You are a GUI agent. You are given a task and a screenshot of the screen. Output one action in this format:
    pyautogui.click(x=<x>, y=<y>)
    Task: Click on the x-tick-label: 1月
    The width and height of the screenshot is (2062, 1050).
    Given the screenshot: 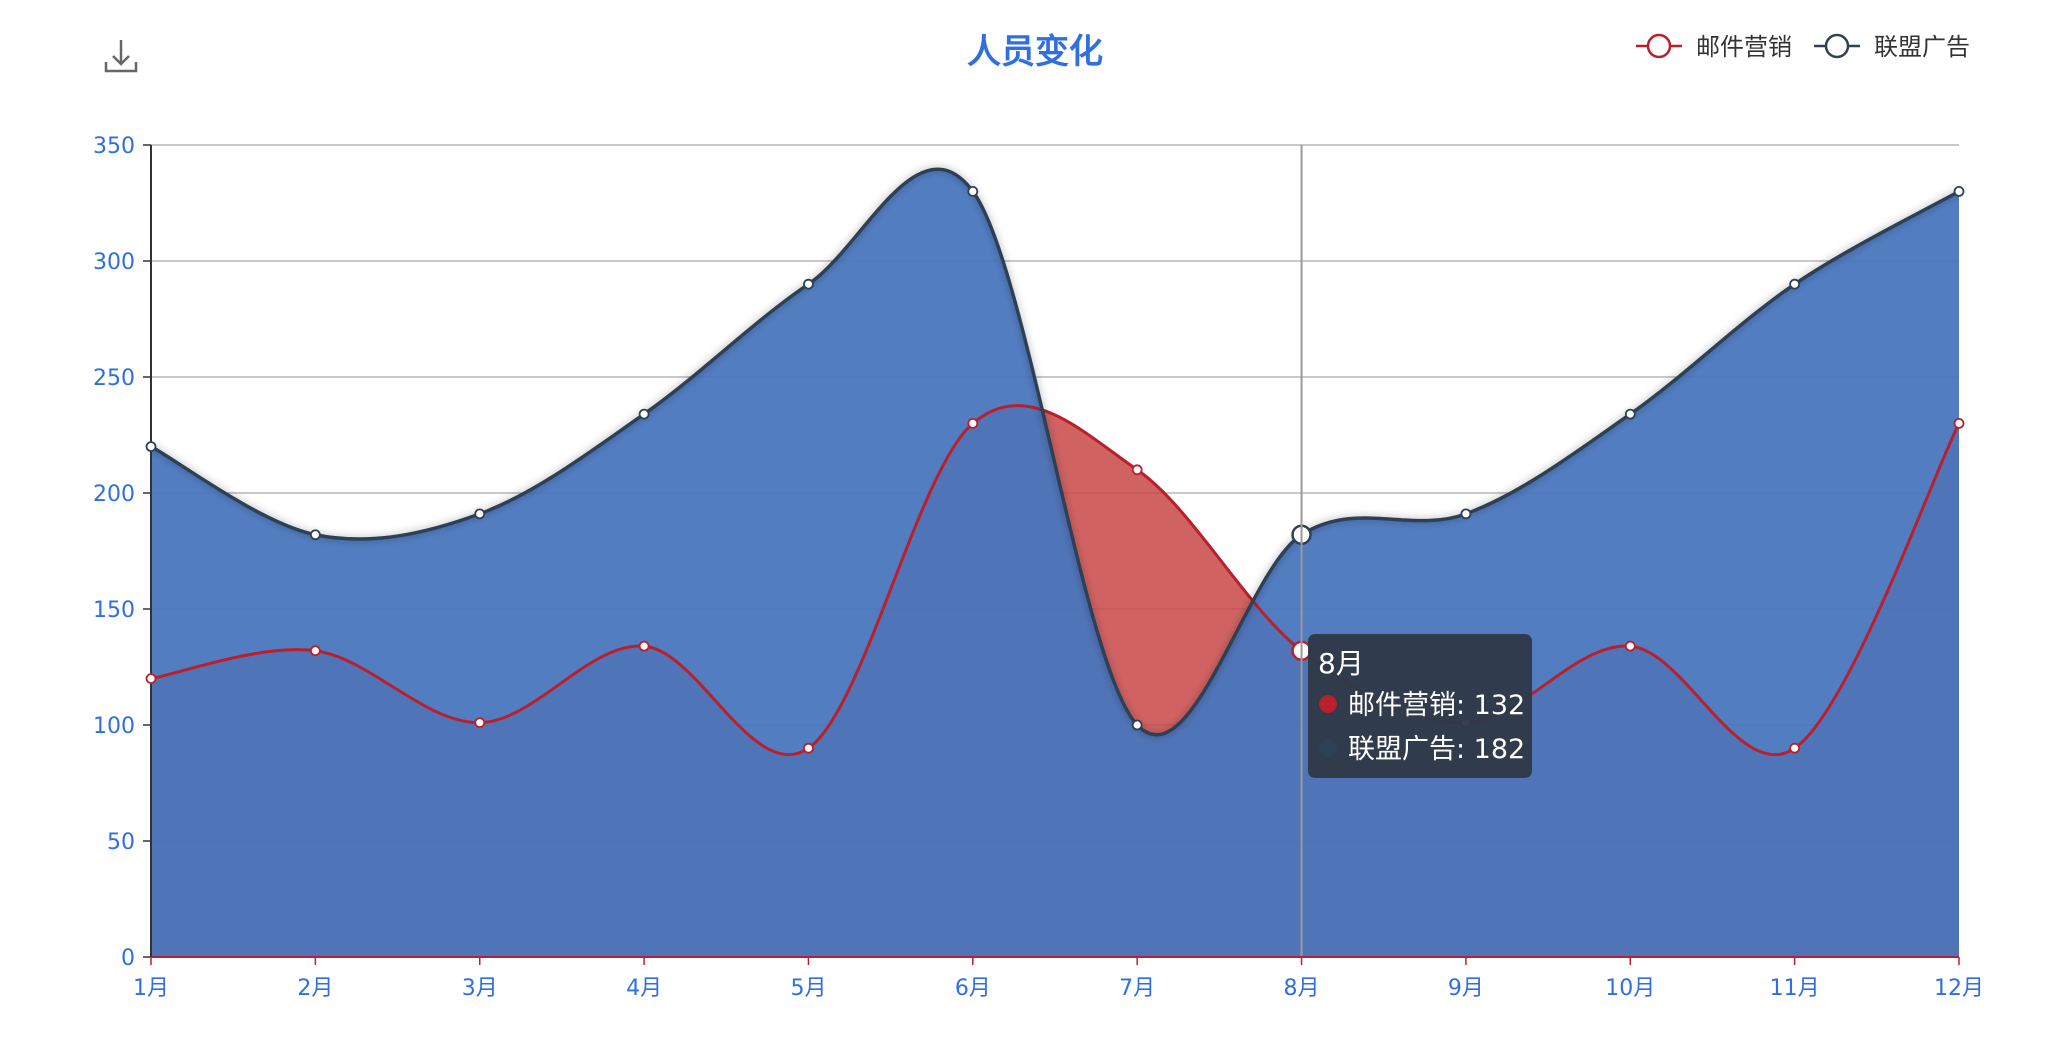 What is the action you would take?
    pyautogui.click(x=151, y=988)
    